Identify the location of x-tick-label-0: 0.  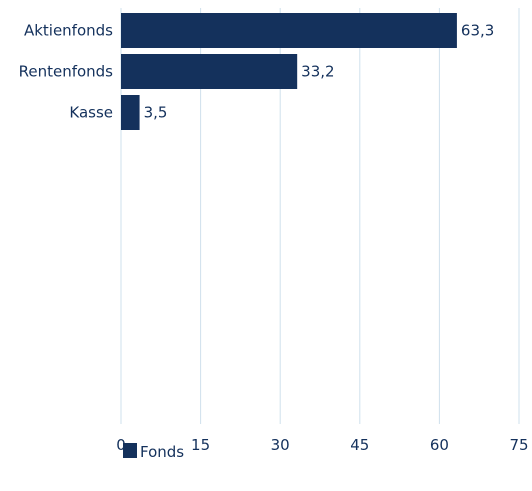
(121, 445).